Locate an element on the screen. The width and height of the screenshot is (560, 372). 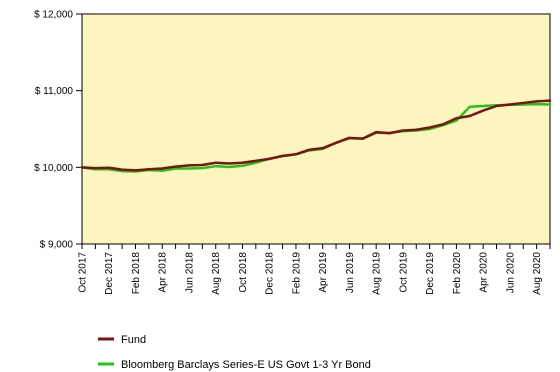
x-tick-label: Oct 2018 is located at coordinates (243, 272).